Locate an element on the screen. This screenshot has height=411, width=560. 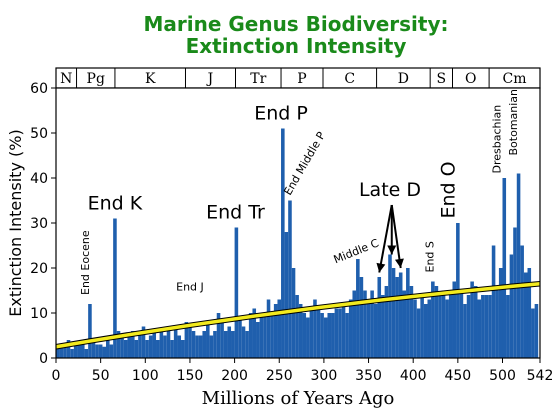
y-tick-label: 0 is located at coordinates (43, 359).